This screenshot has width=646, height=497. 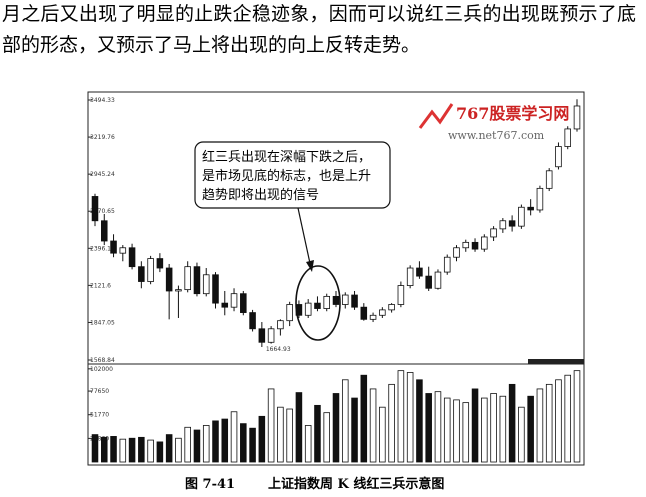 I want to click on y-tick-label: 2670.65, so click(x=102, y=211).